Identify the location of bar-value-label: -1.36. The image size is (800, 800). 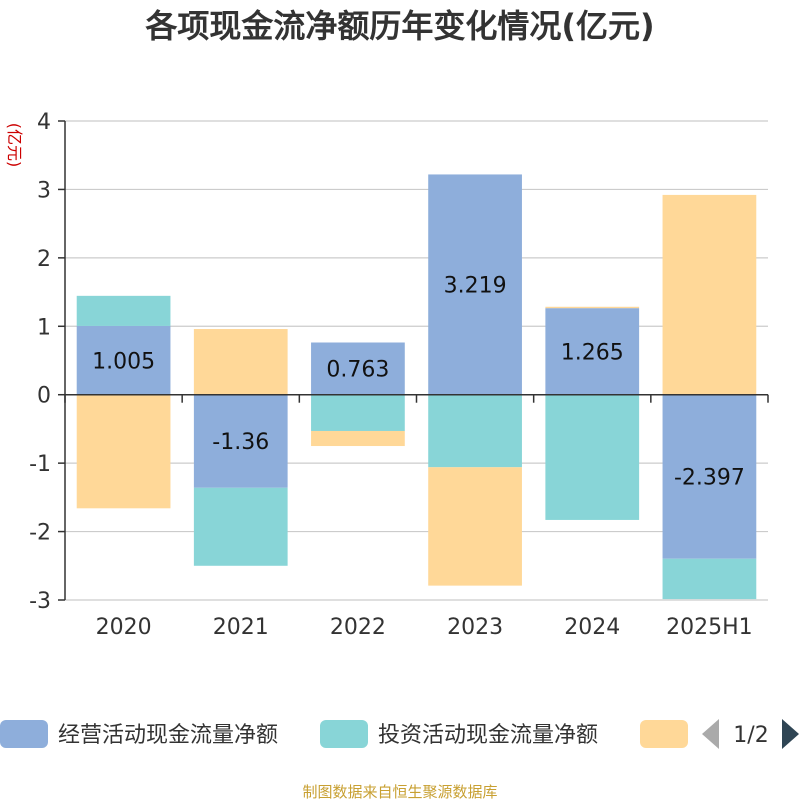
(240, 442).